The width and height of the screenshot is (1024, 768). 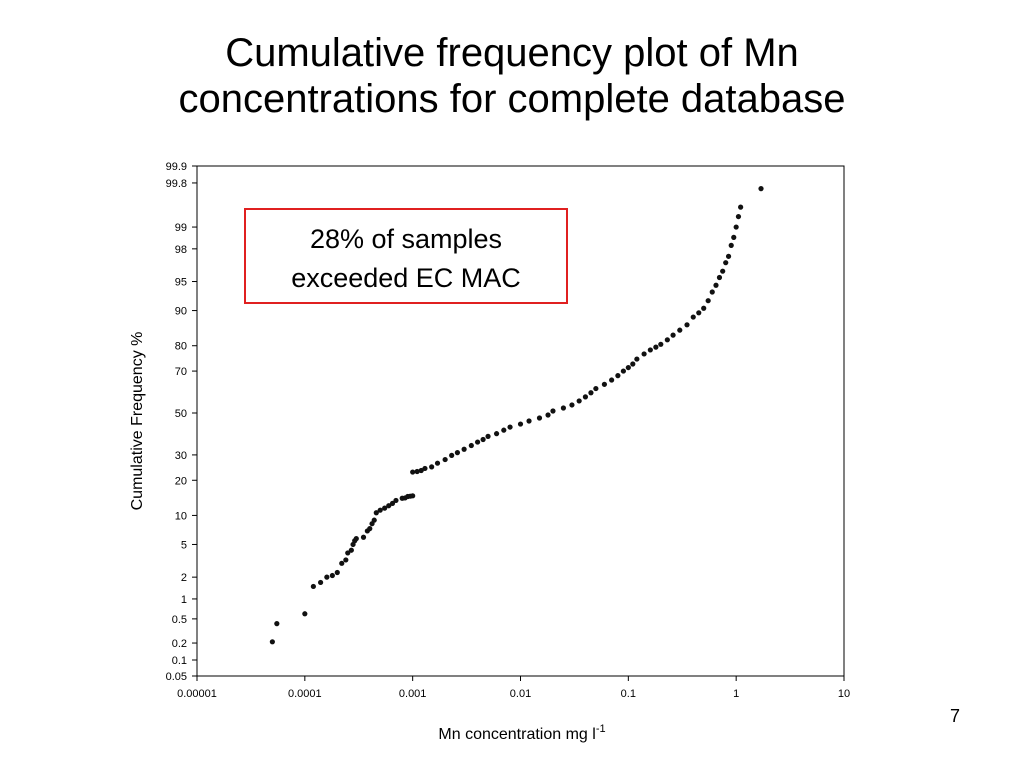 I want to click on x-tick-label: 0.1, so click(x=628, y=694).